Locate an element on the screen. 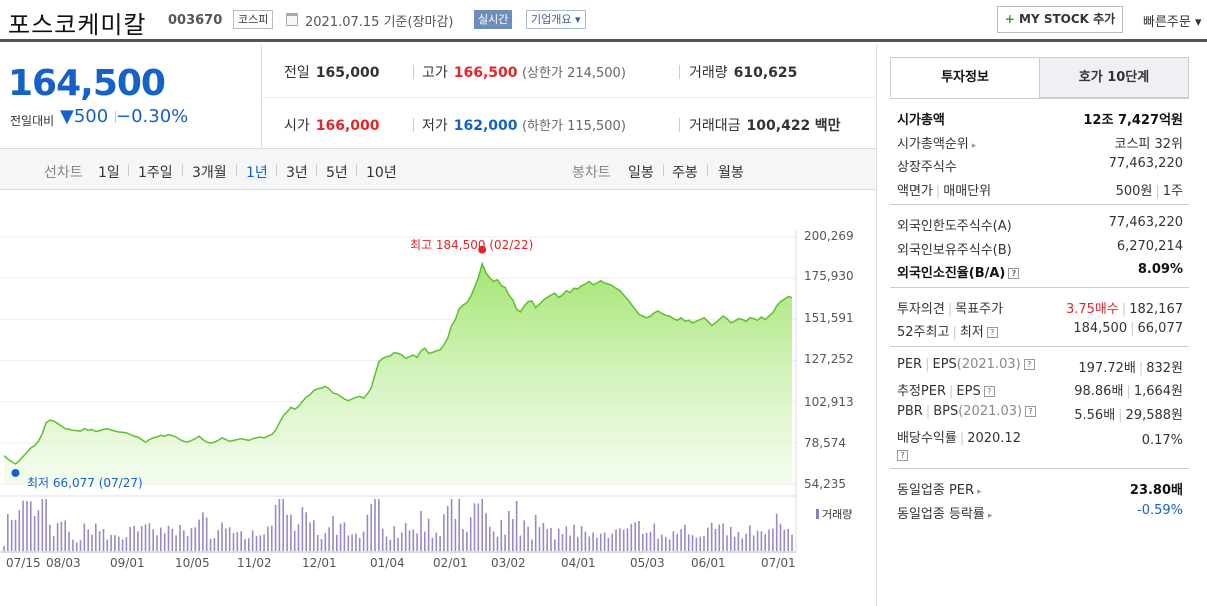  info-tabs: 투자정보 호가 10단계 is located at coordinates (1039, 77).